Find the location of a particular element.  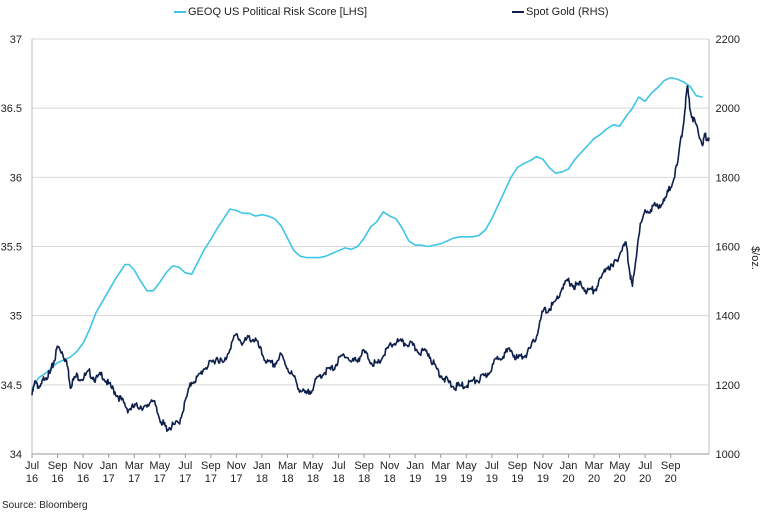

y-right-axis-label: $/oz. is located at coordinates (755, 258).